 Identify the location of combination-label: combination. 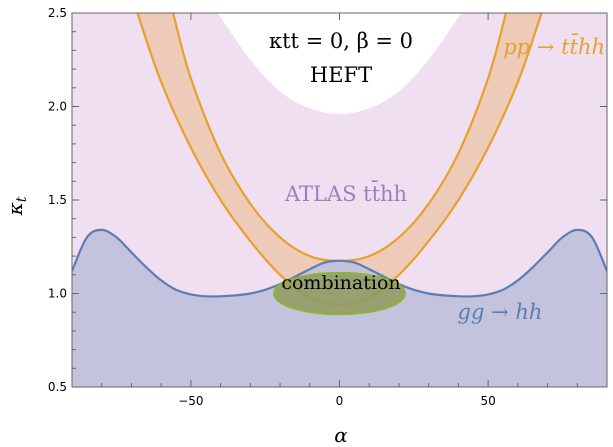
(340, 283).